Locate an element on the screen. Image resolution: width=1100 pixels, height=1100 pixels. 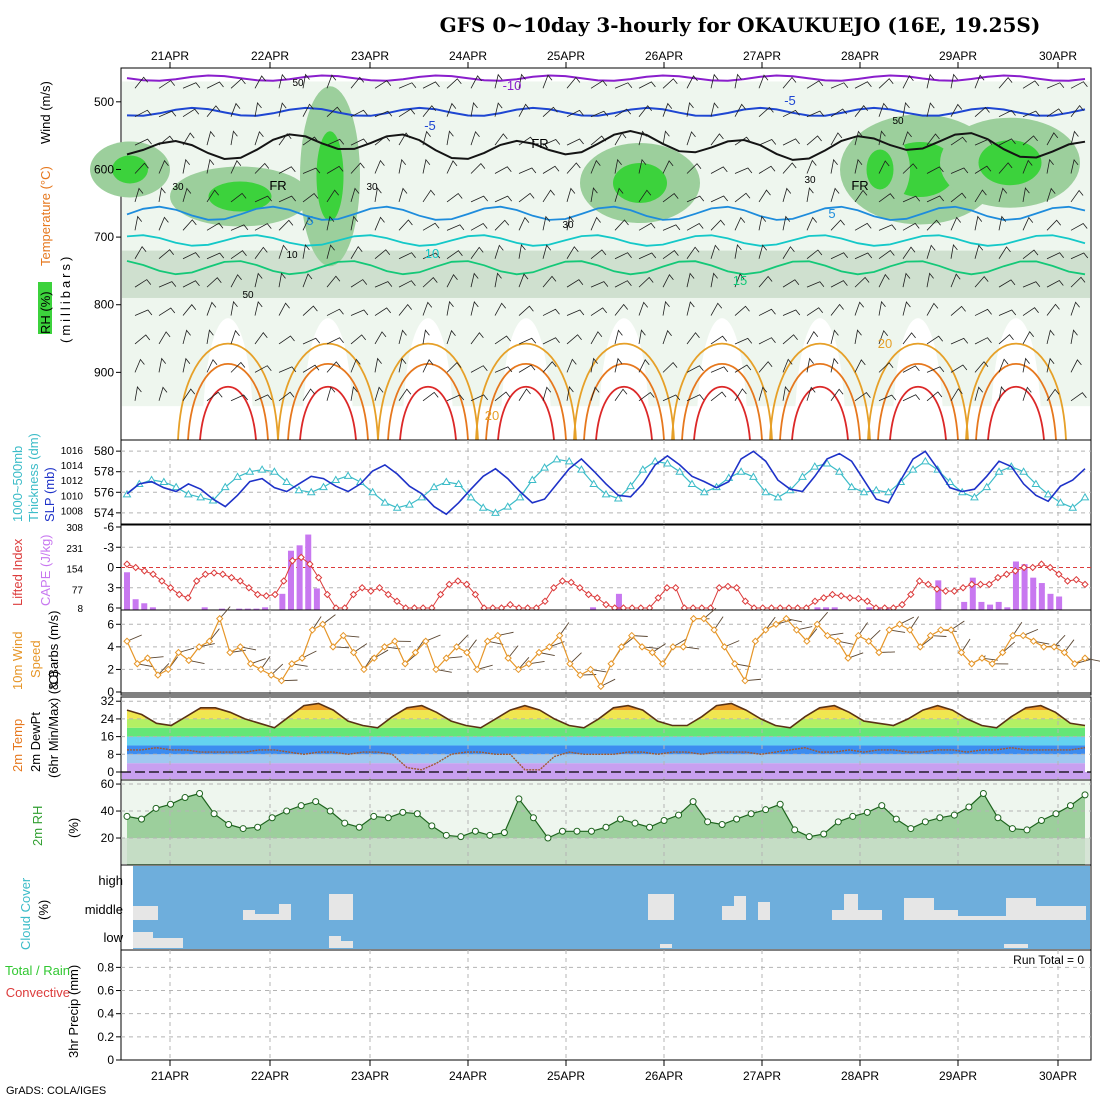
tick-label-20: 20 is located at coordinates (108, 838).